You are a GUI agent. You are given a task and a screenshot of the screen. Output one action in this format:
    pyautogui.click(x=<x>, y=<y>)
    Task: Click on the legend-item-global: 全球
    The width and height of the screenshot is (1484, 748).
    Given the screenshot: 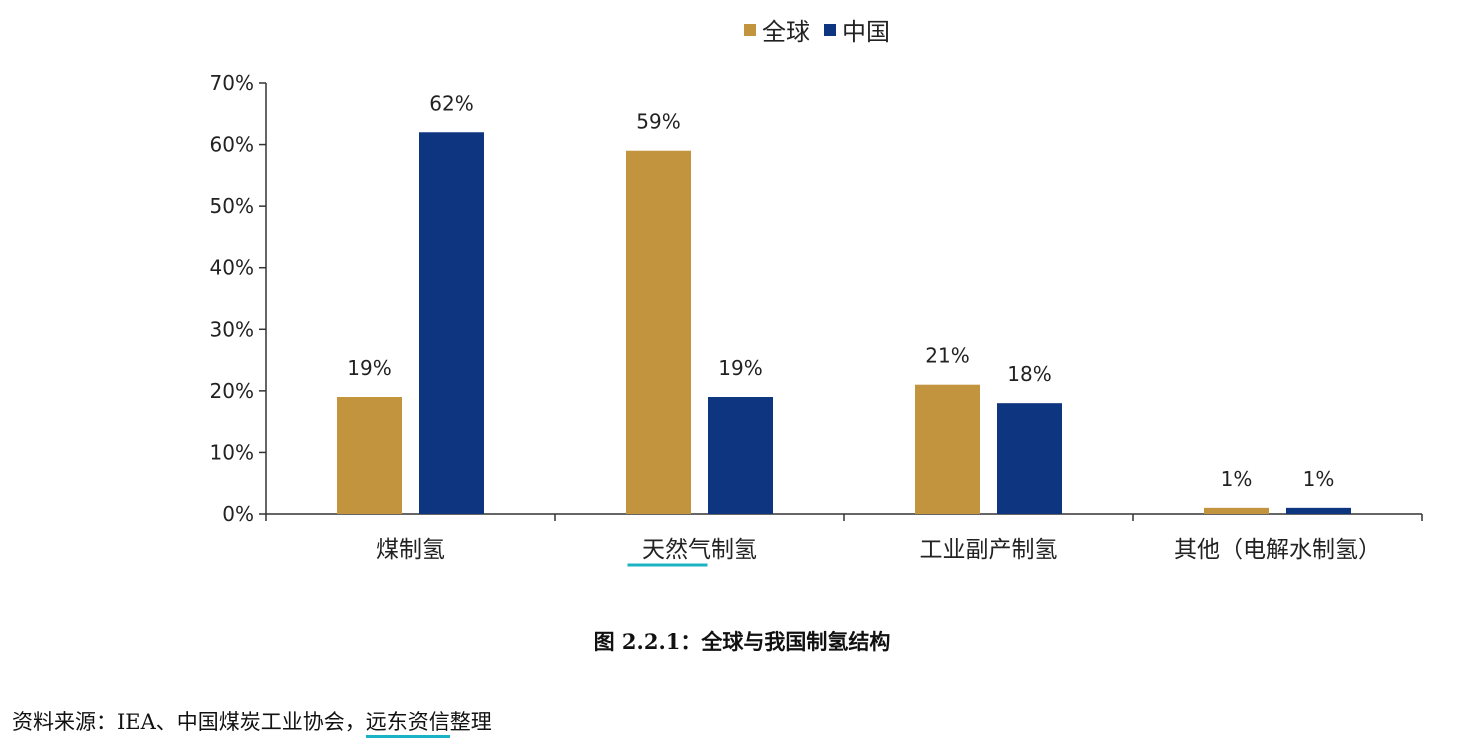 What is the action you would take?
    pyautogui.click(x=777, y=29)
    